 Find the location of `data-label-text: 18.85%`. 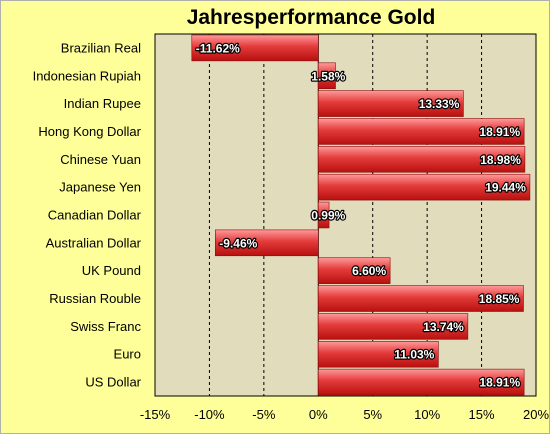

data-label-text: 18.85% is located at coordinates (499, 299).